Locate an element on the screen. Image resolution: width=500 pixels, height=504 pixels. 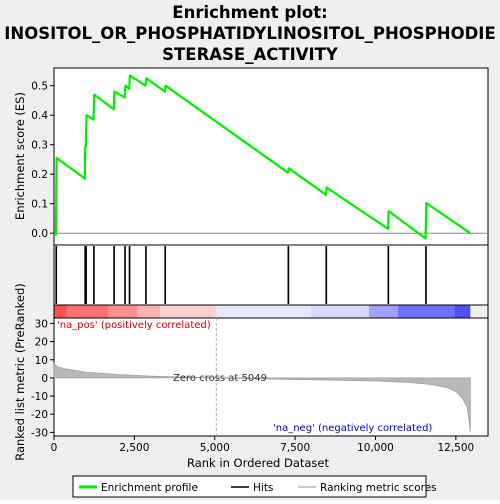
xtick-label: 12,500 is located at coordinates (455, 448).